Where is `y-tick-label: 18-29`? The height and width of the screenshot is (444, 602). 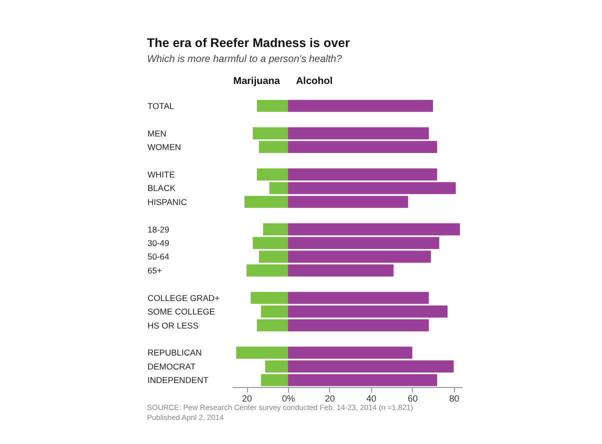 y-tick-label: 18-29 is located at coordinates (159, 229).